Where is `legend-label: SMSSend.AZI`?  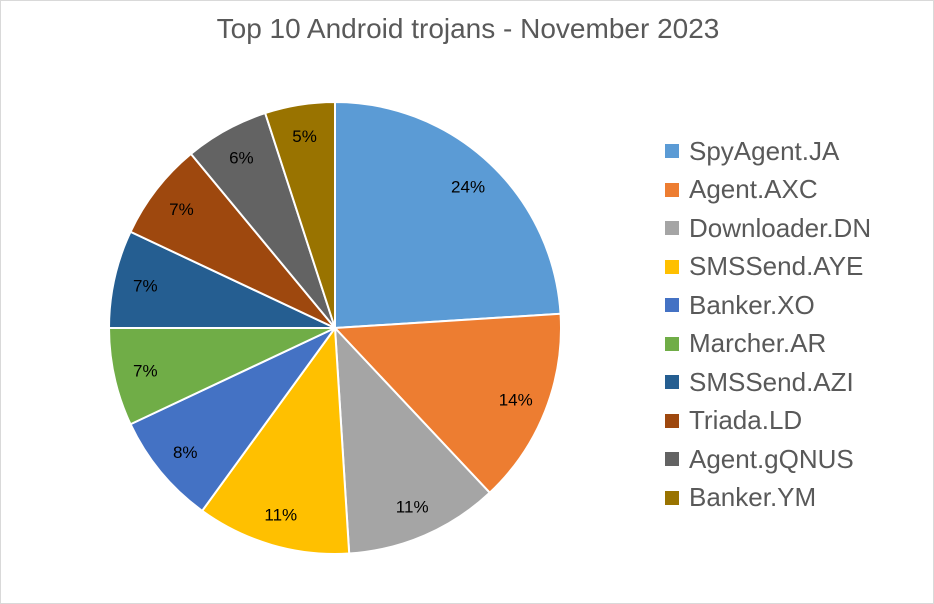
legend-label: SMSSend.AZI is located at coordinates (771, 381).